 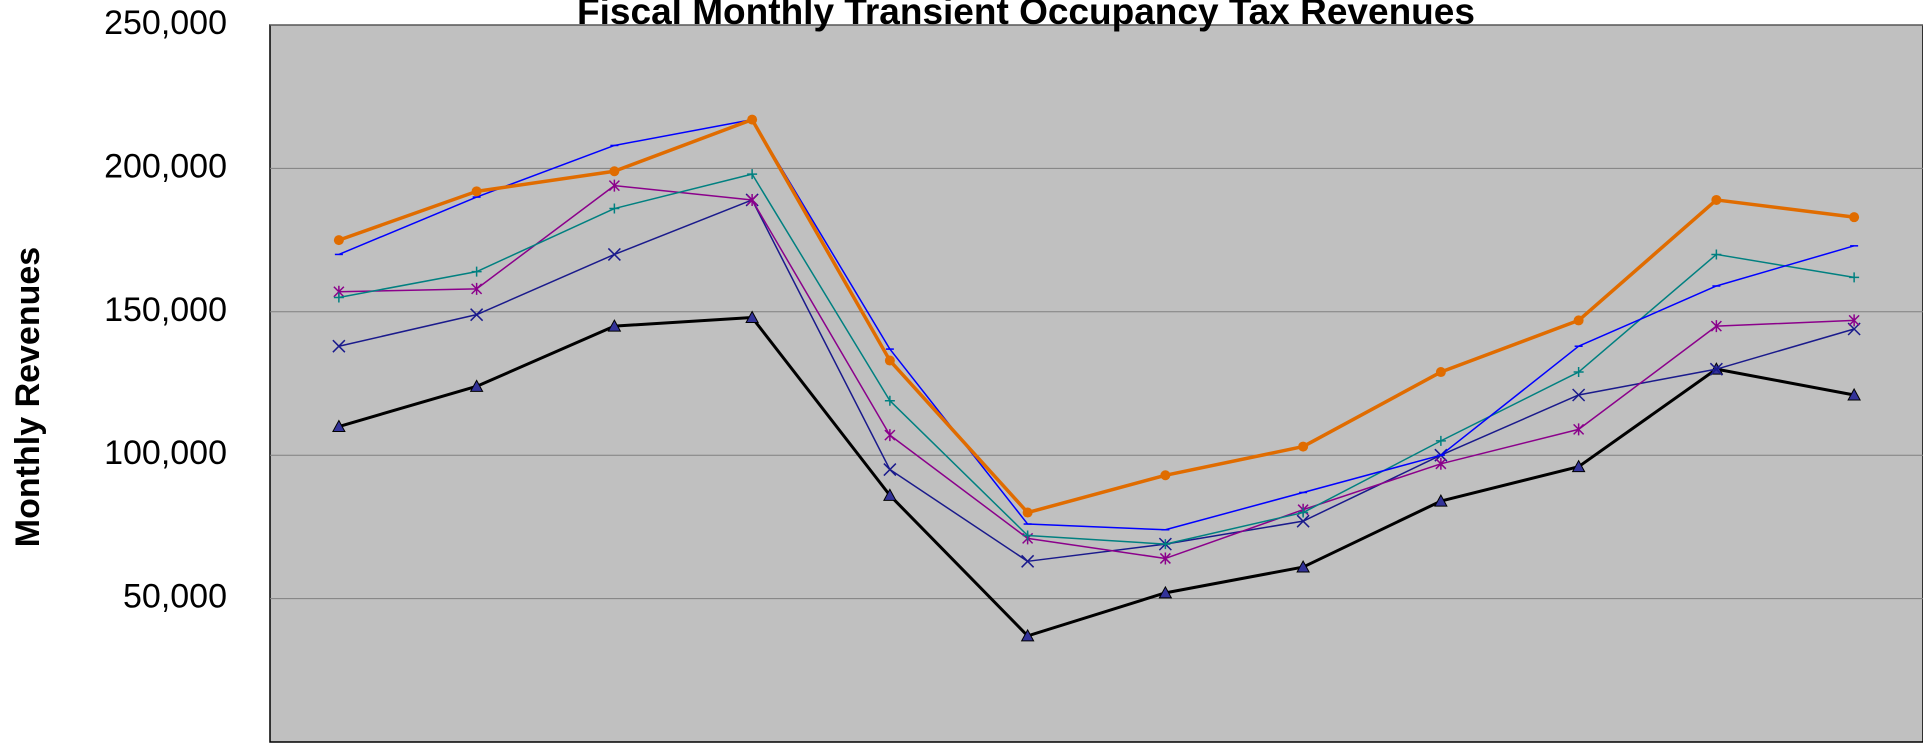 What do you see at coordinates (28, 397) in the screenshot?
I see `y-axis-label: Monthly Revenues` at bounding box center [28, 397].